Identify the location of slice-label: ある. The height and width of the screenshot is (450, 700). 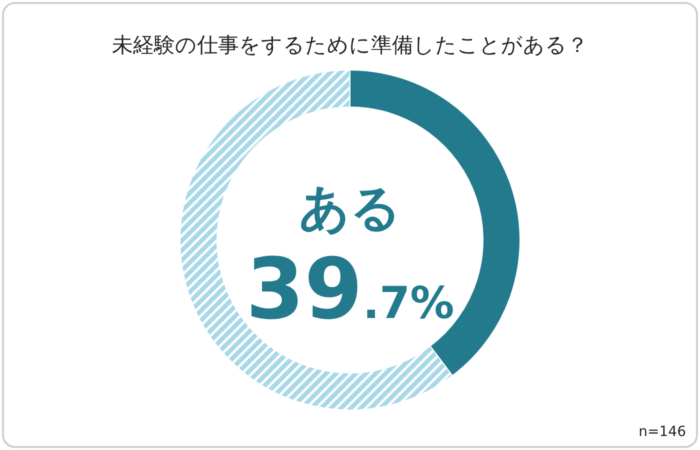
(350, 208).